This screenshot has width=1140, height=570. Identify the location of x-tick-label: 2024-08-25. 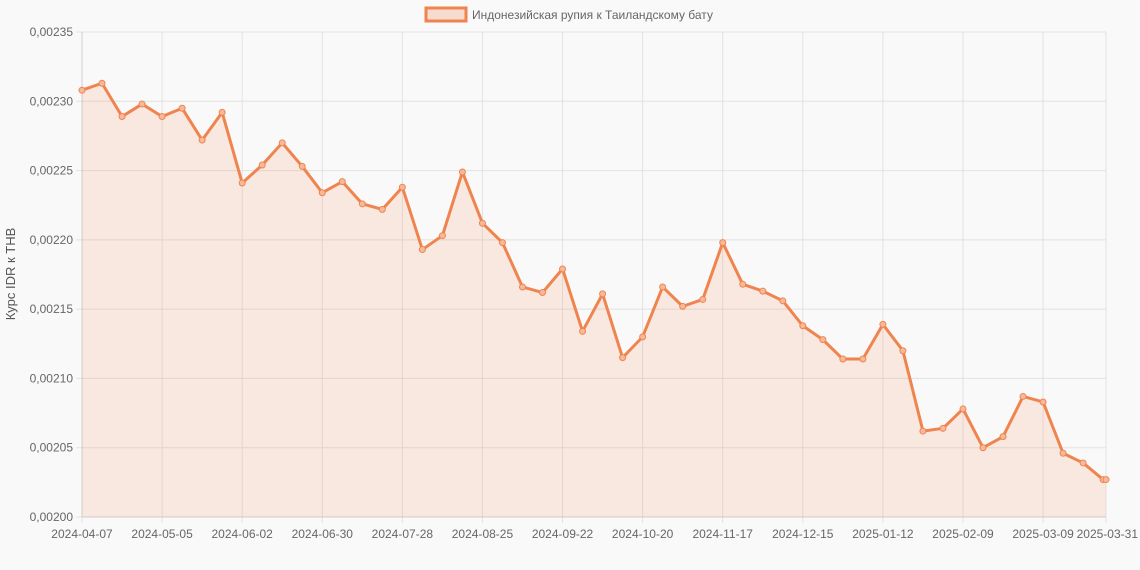
(483, 534).